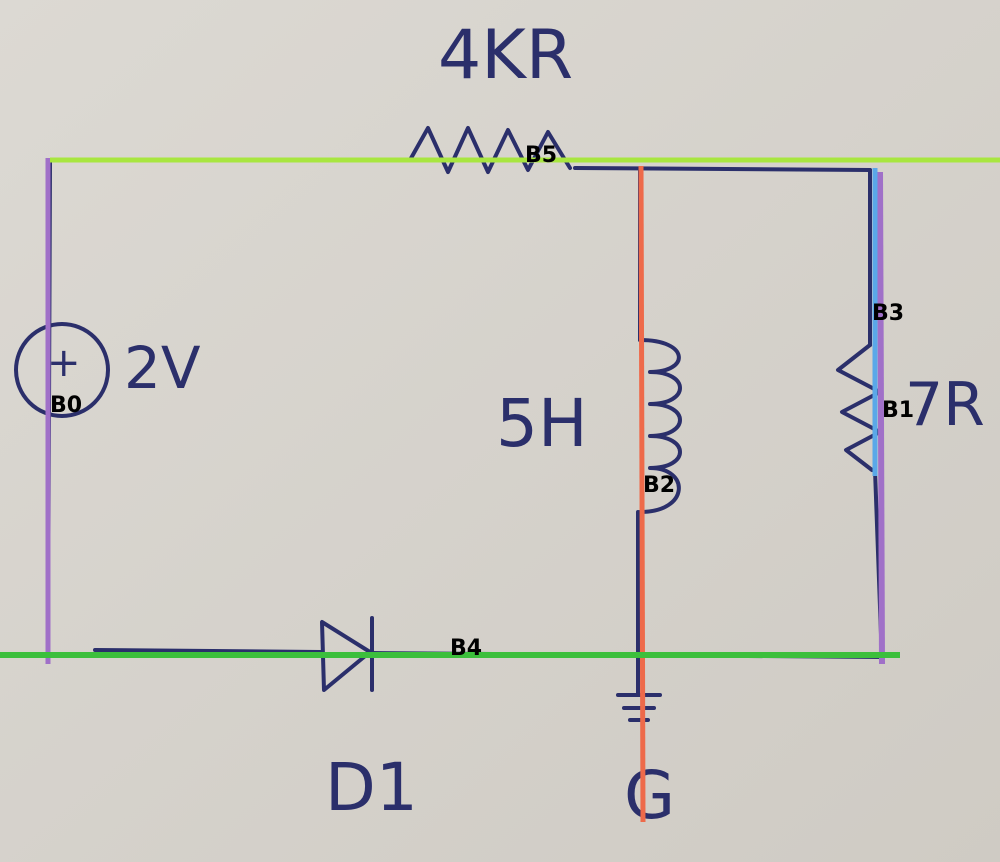 This screenshot has height=862, width=1000. What do you see at coordinates (898, 410) in the screenshot?
I see `branch-tag-b1: B1` at bounding box center [898, 410].